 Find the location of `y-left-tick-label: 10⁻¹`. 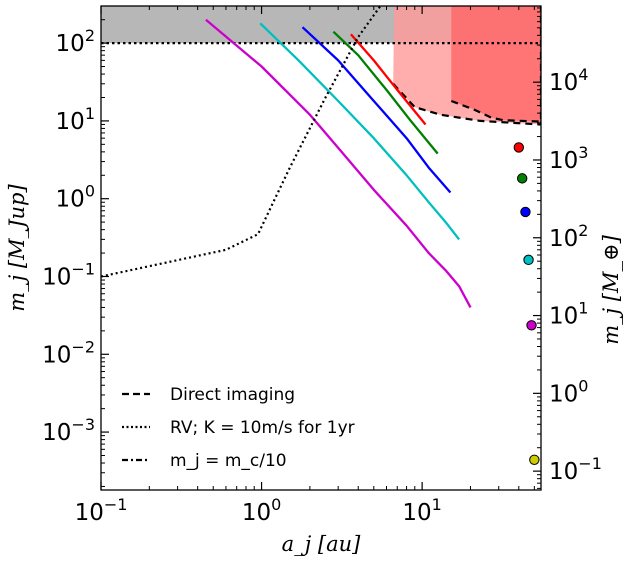

y-left-tick-label: 10⁻¹ is located at coordinates (68, 274).